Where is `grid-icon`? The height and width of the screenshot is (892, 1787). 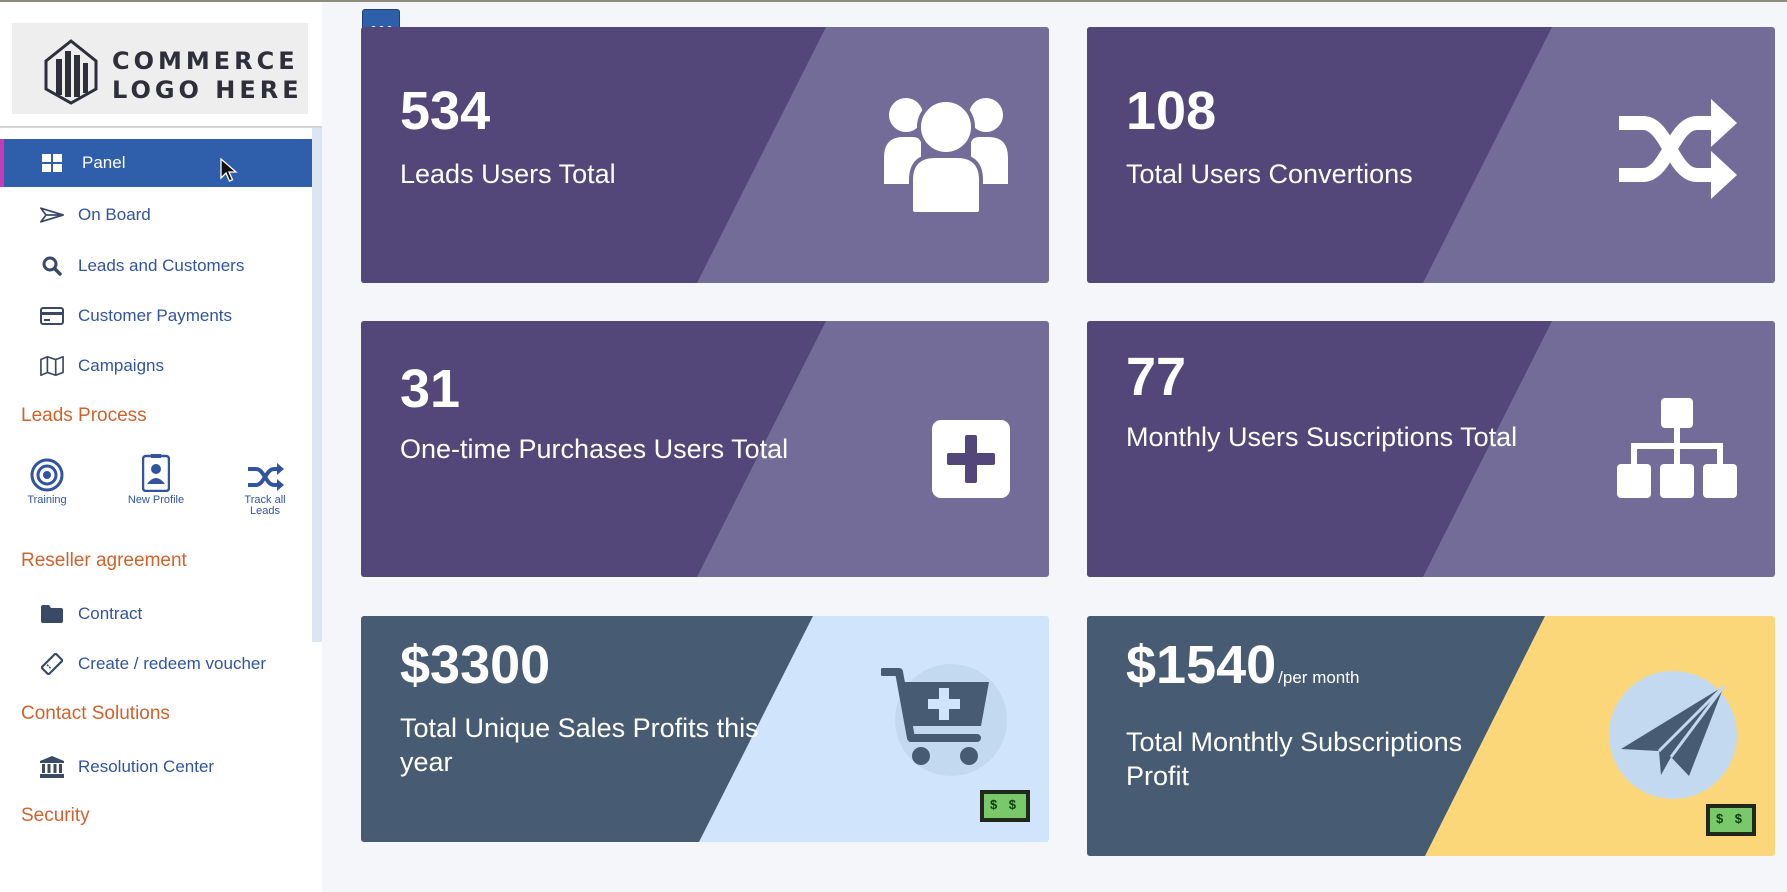
grid-icon is located at coordinates (52, 163).